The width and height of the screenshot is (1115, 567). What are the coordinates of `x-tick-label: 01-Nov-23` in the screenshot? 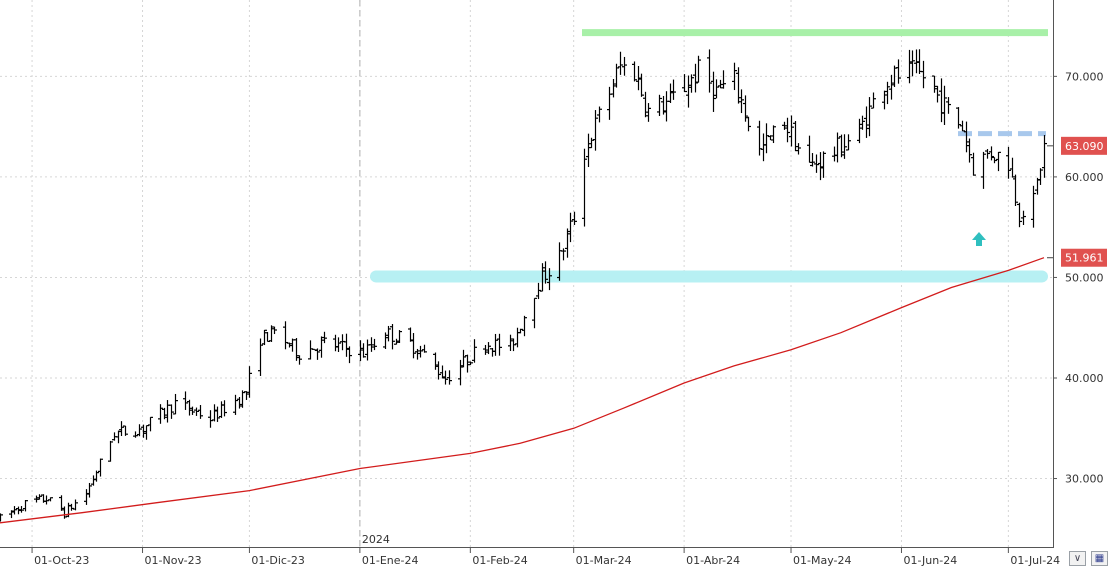 It's located at (173, 560).